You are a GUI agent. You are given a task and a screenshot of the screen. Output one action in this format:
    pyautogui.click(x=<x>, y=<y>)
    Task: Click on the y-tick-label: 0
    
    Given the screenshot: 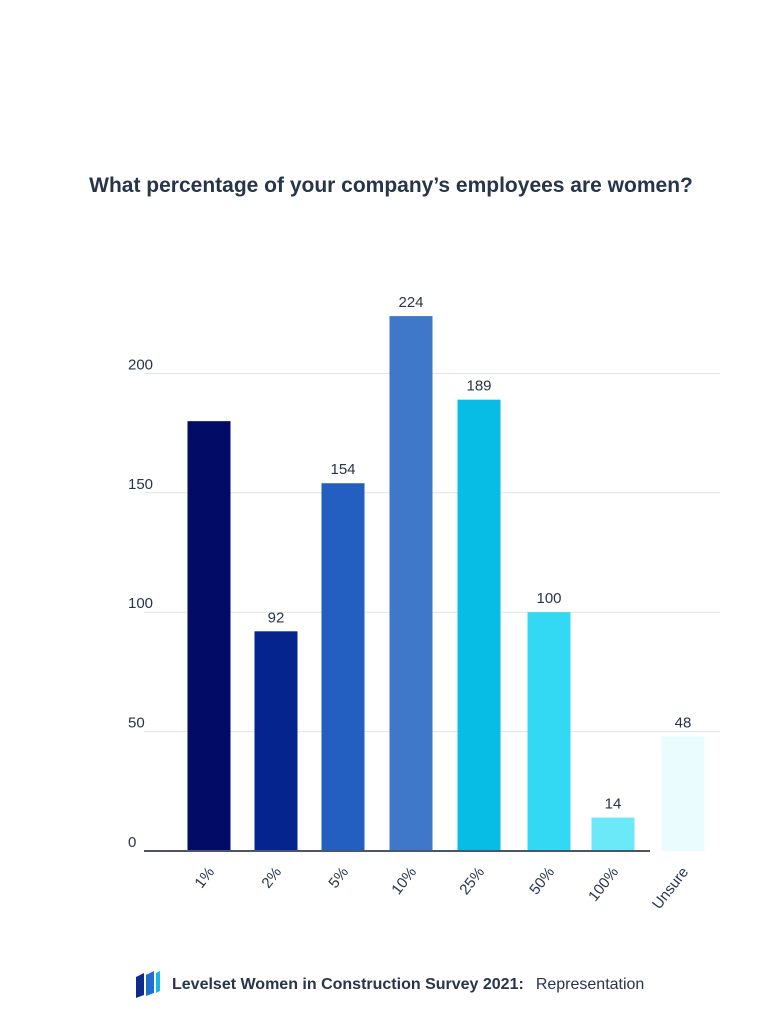 What is the action you would take?
    pyautogui.click(x=132, y=842)
    